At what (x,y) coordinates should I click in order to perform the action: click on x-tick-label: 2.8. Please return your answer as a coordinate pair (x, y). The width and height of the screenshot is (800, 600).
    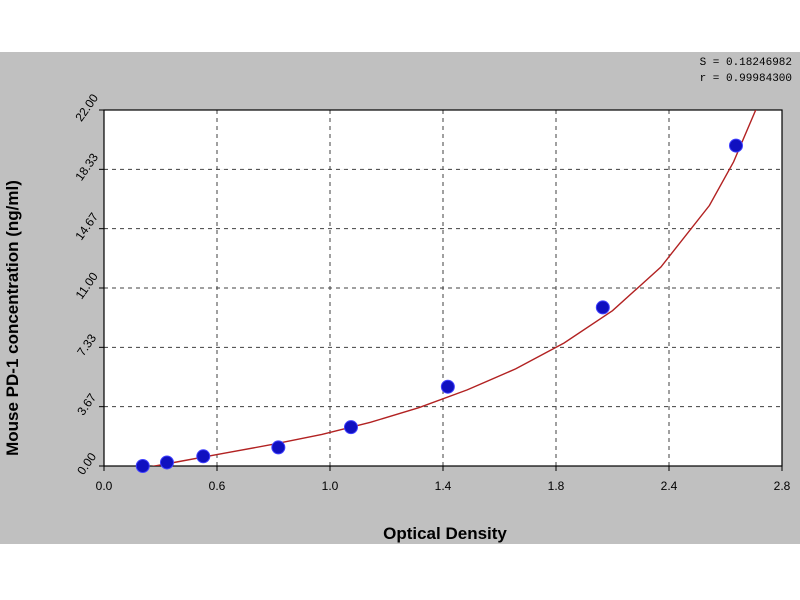
    Looking at the image, I should click on (782, 486).